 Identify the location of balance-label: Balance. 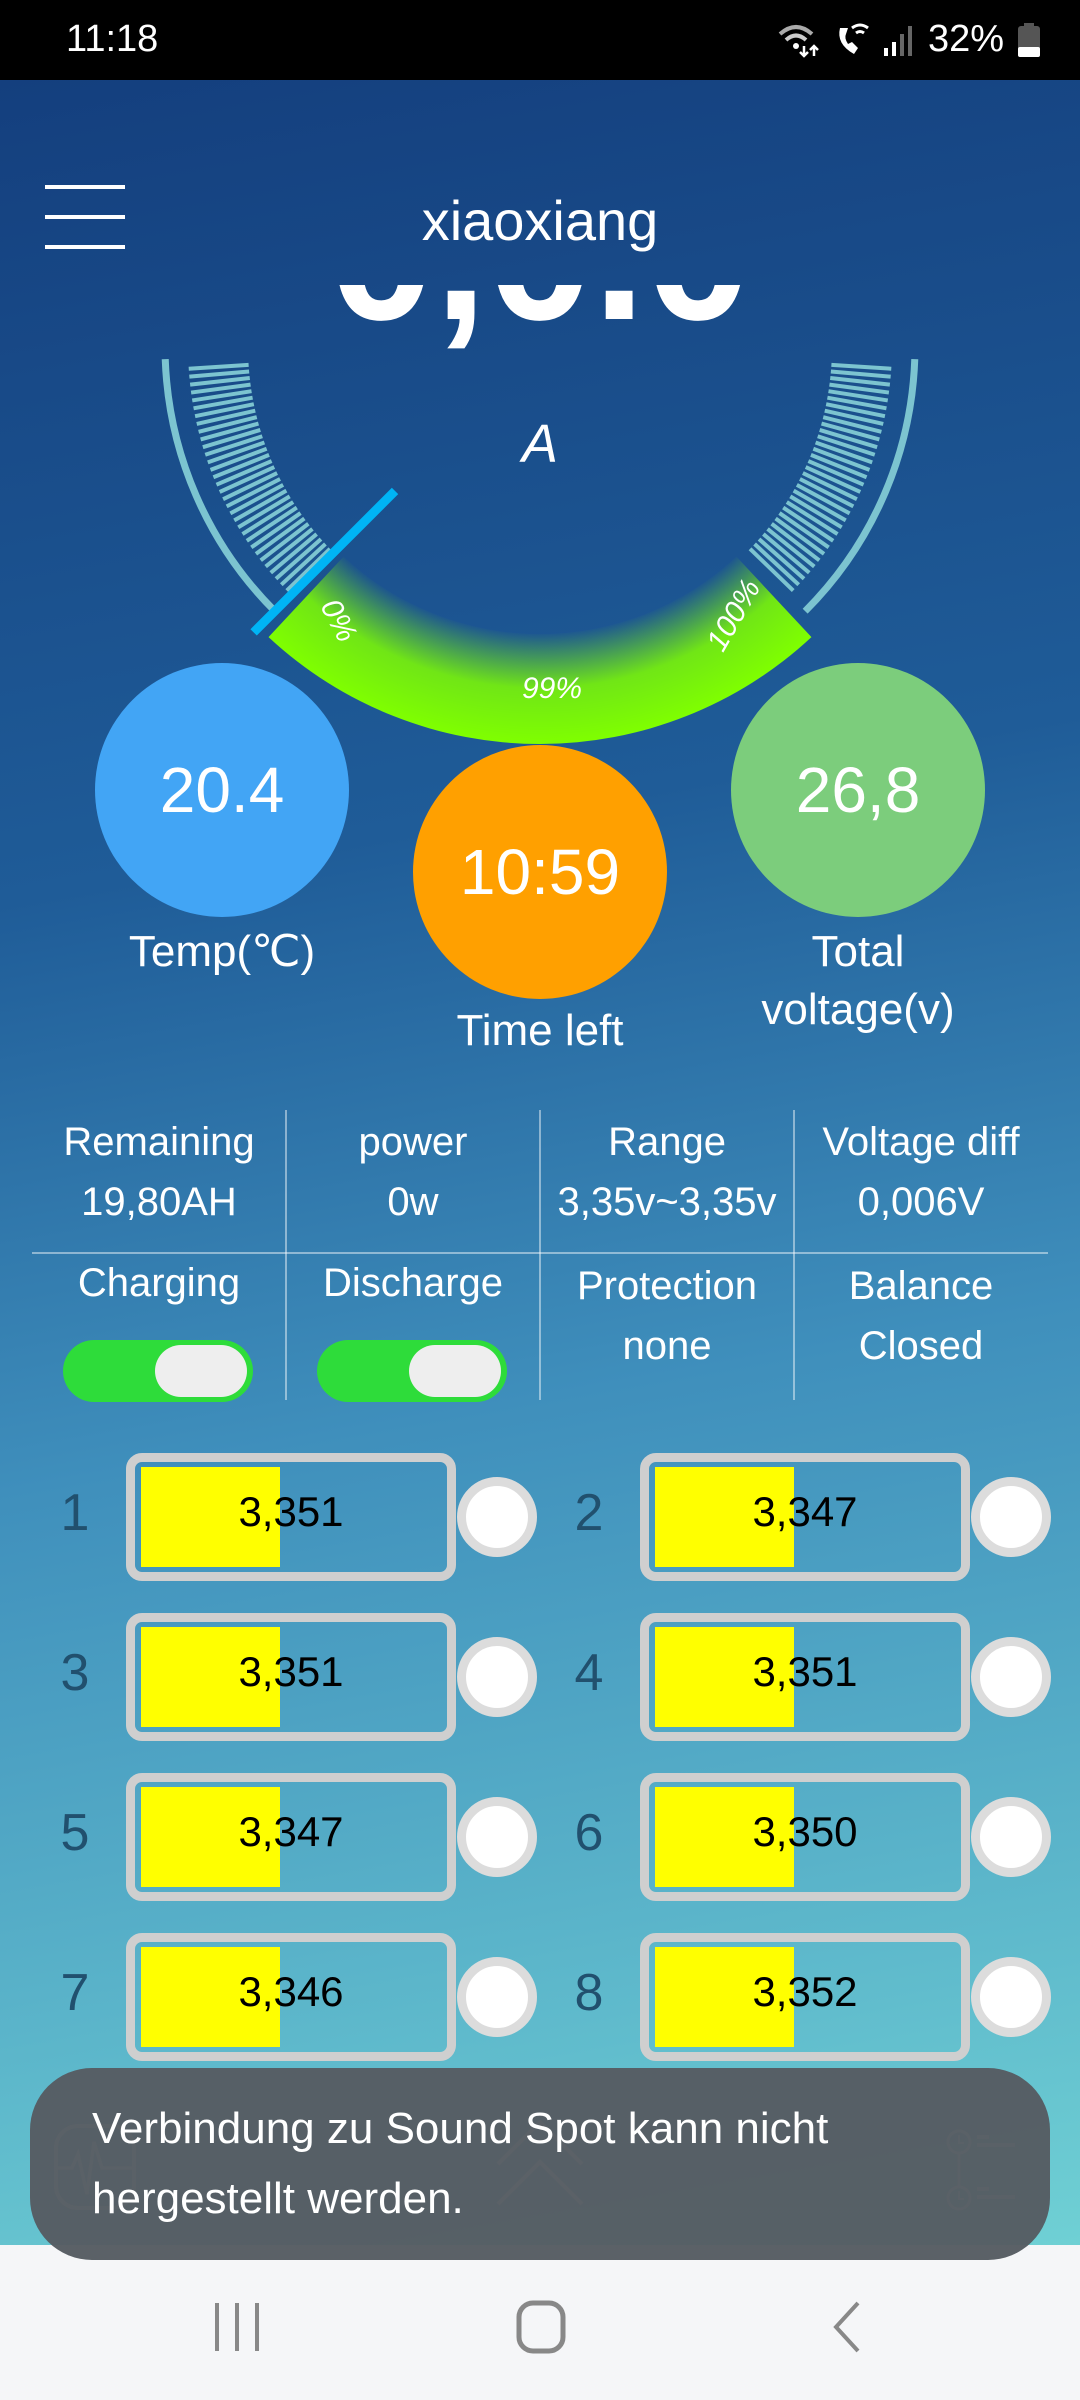
(921, 1286).